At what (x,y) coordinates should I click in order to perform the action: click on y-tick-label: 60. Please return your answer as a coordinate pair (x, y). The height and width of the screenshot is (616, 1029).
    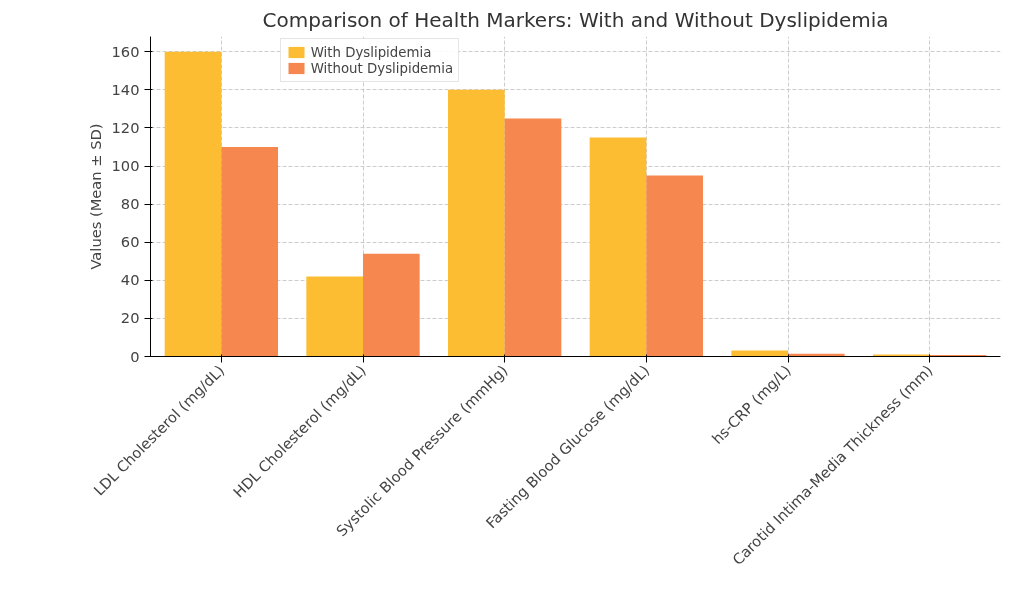
    Looking at the image, I should click on (130, 242).